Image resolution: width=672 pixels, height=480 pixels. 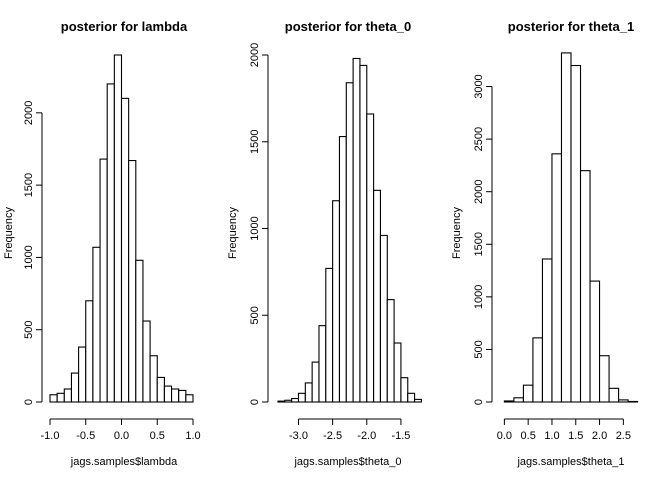 What do you see at coordinates (347, 462) in the screenshot?
I see `x-axis-label: jags.samples$theta_0` at bounding box center [347, 462].